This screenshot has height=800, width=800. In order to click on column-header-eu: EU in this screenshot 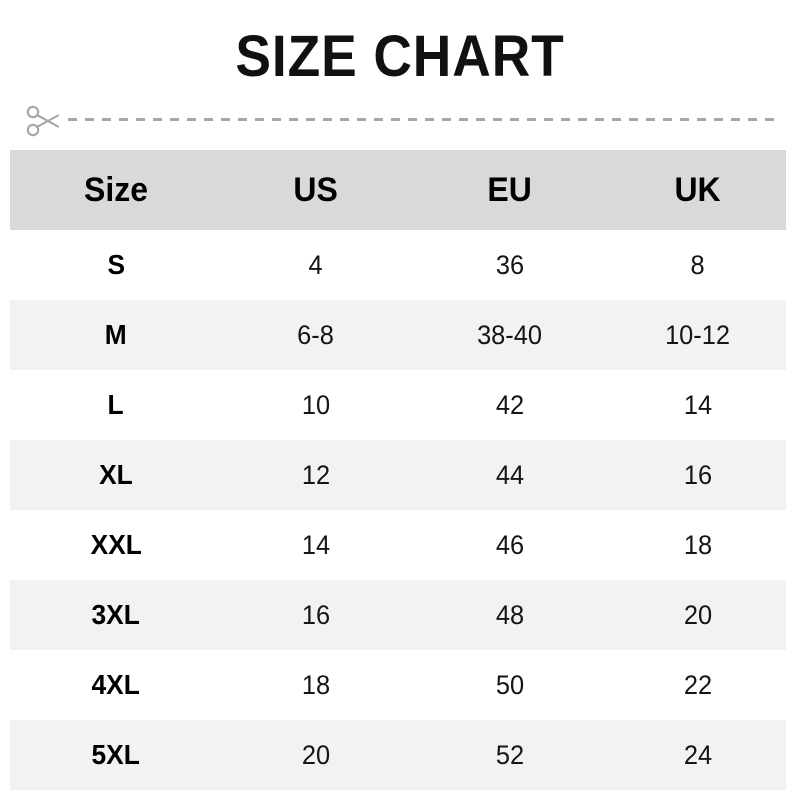, I will do `click(510, 190)`.